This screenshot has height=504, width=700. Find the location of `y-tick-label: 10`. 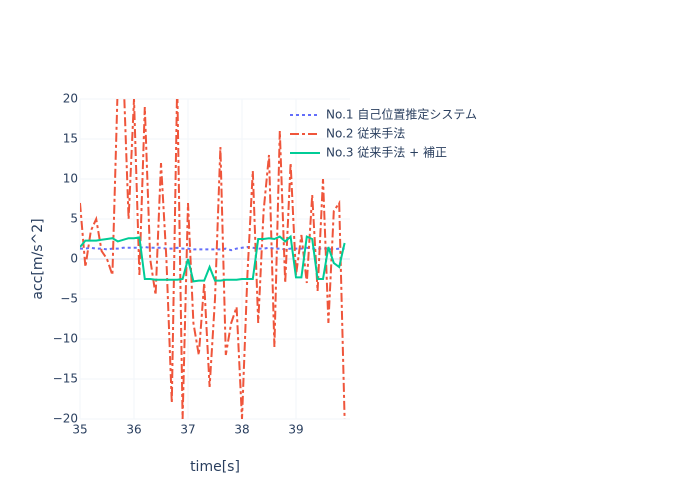

y-tick-label: 10 is located at coordinates (70, 179).